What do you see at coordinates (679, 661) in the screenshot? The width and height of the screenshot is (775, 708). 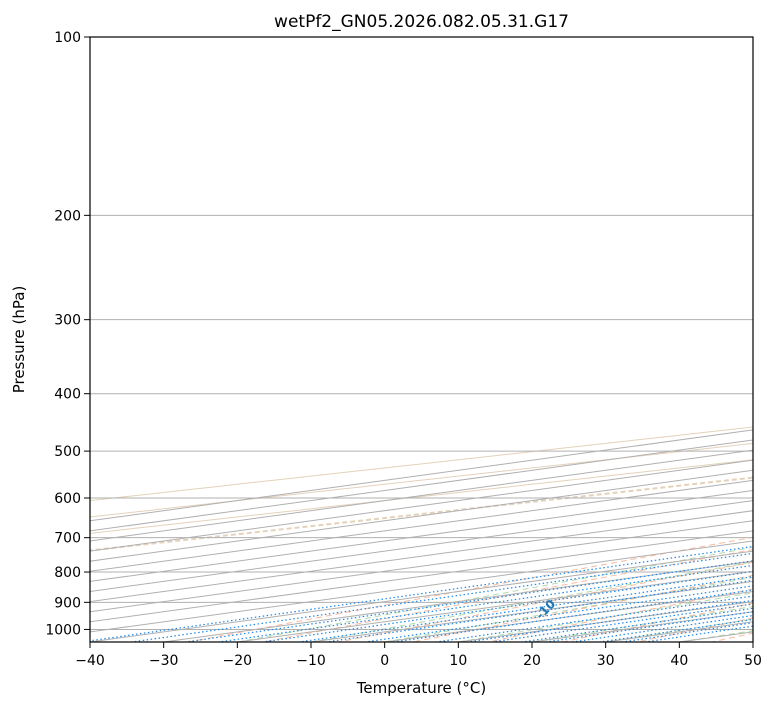 I see `x-tick-label: 40` at bounding box center [679, 661].